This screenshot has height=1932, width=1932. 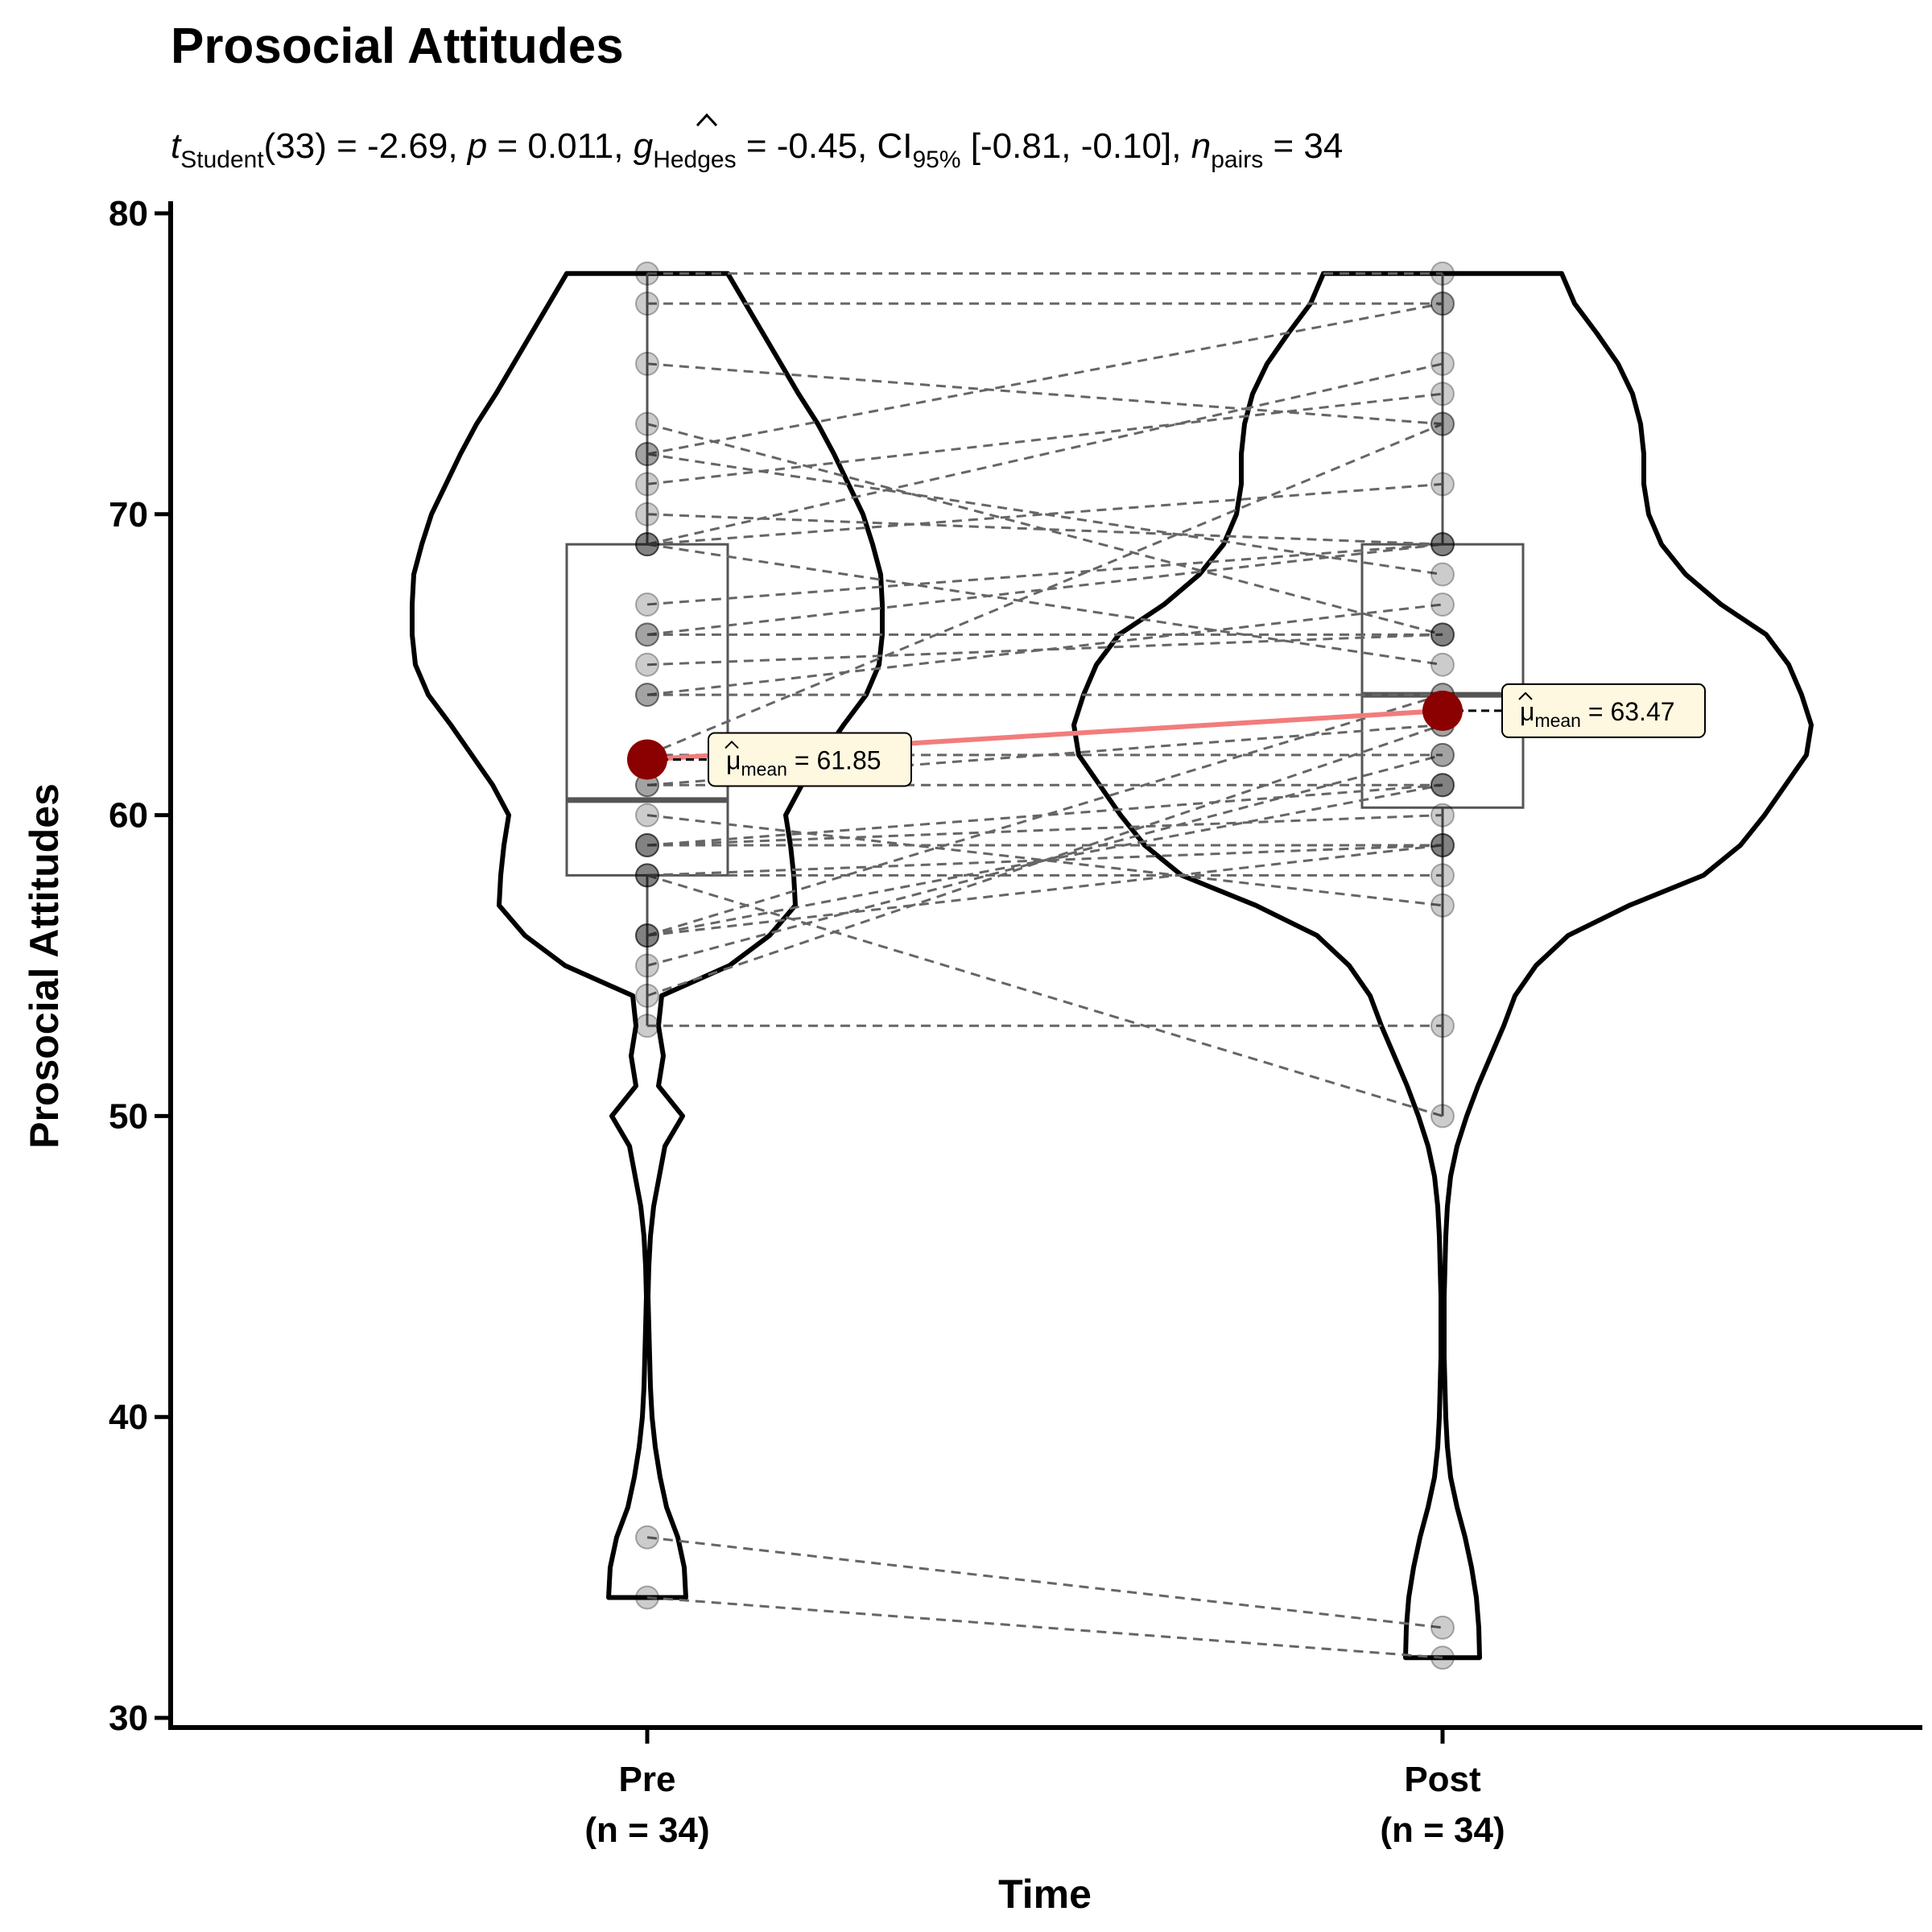 What do you see at coordinates (647, 759) in the screenshot?
I see `mean-label-pre-point` at bounding box center [647, 759].